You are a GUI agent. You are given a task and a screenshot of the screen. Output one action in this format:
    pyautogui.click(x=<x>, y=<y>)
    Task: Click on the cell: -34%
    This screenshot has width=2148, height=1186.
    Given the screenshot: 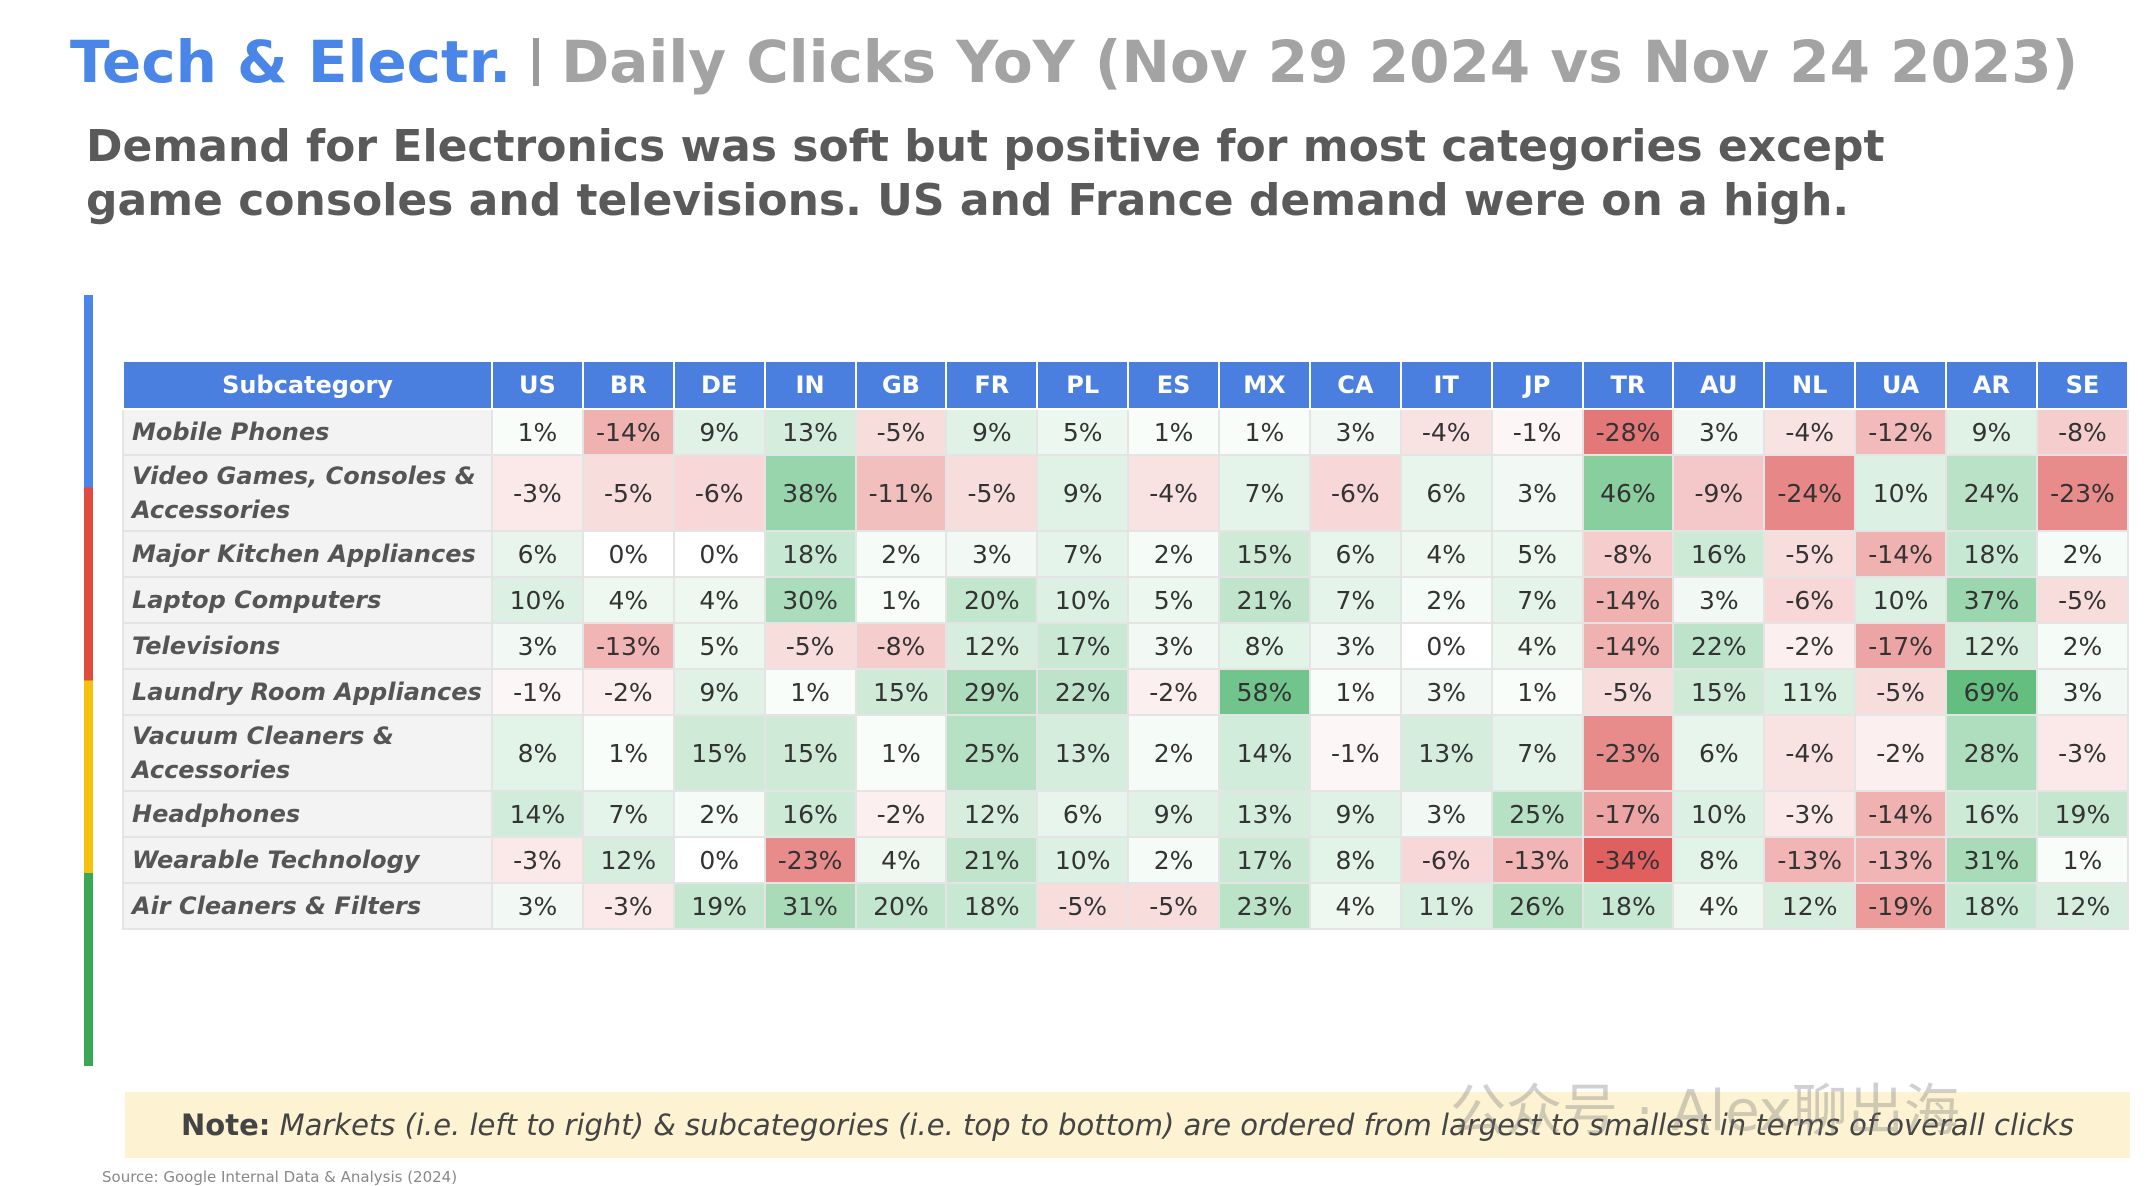 What is the action you would take?
    pyautogui.click(x=1628, y=860)
    